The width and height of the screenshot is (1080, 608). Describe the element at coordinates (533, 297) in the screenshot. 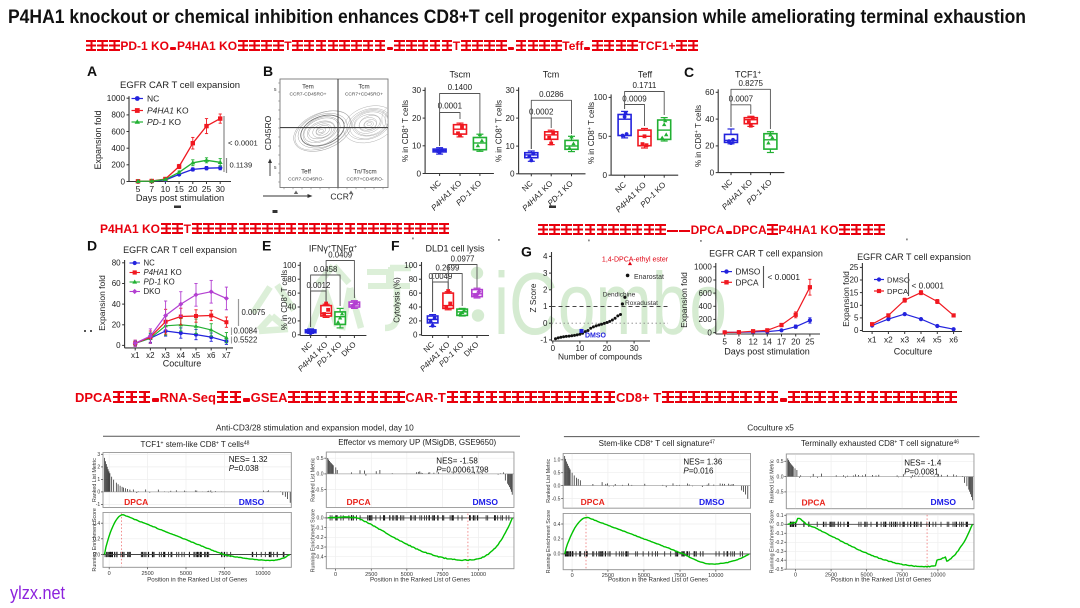

I see `svg-text: Z Score` at that location.